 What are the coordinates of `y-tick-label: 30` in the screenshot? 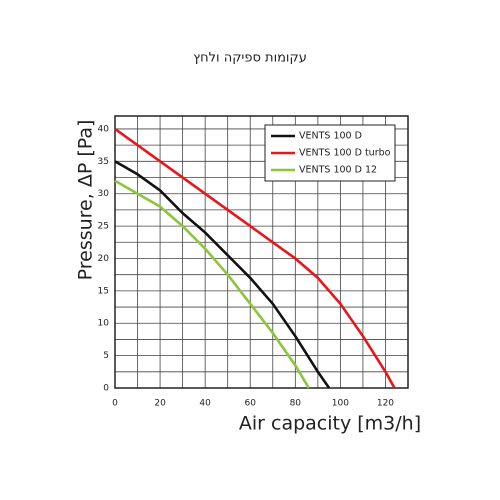 It's located at (104, 194).